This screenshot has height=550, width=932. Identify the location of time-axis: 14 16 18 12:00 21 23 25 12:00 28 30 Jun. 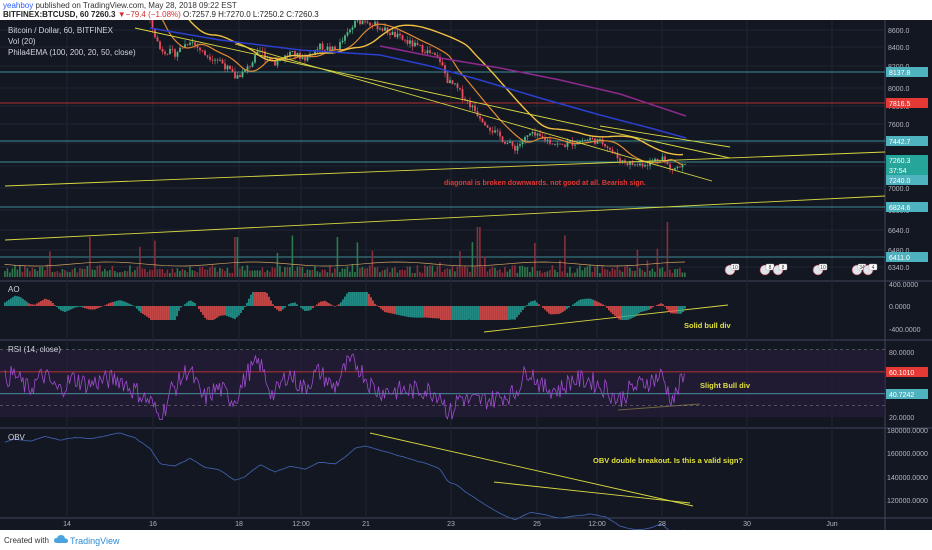
(450, 524).